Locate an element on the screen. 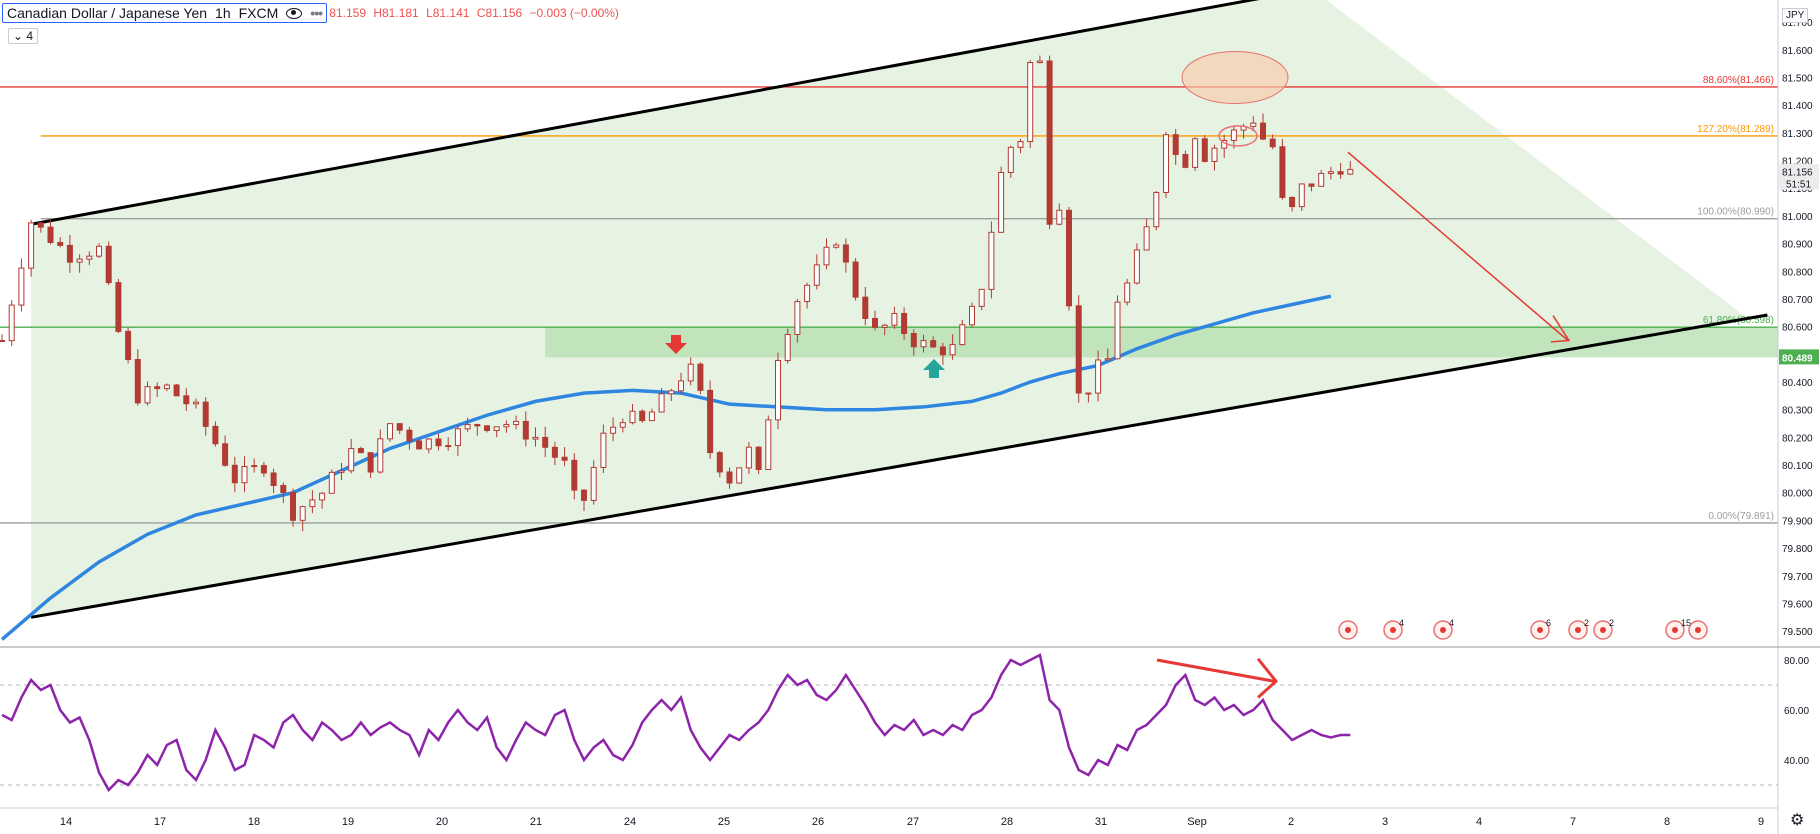 This screenshot has height=834, width=1820. rsi-divergence-arrow-head is located at coordinates (1267, 678).